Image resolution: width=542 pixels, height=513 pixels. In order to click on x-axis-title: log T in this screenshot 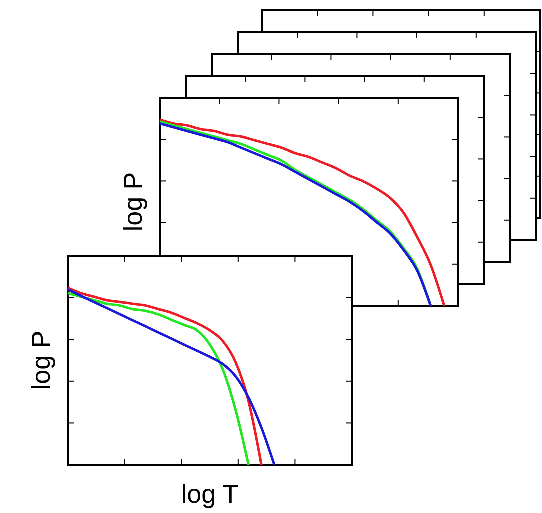, I will do `click(210, 494)`.